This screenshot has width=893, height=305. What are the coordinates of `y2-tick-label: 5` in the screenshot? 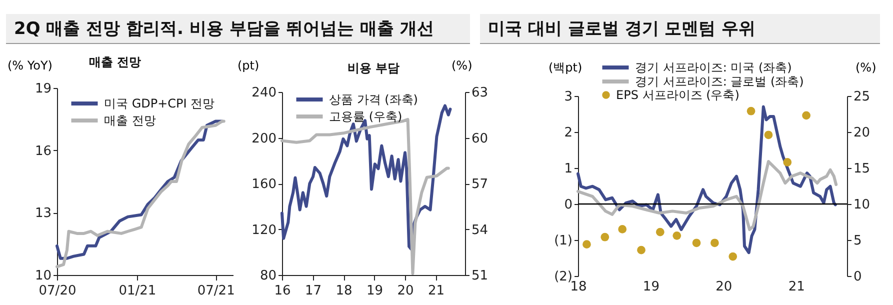 It's located at (858, 241).